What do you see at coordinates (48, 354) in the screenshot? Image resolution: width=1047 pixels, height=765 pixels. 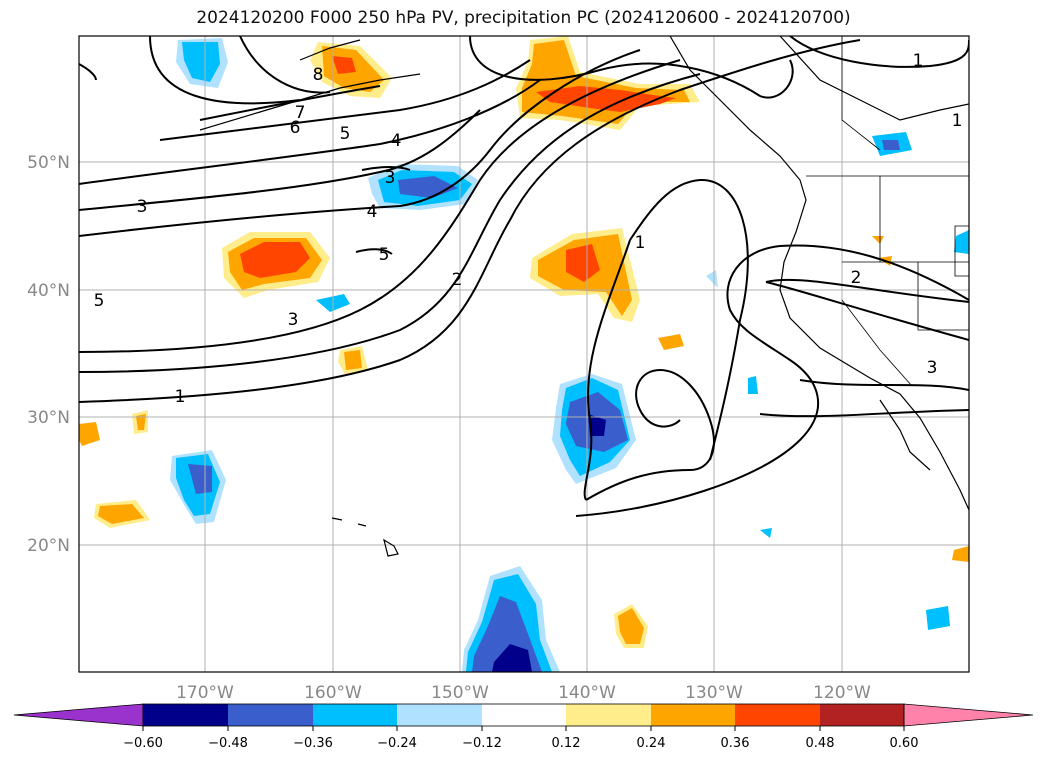 I see `latitude-labels: 50°N 40°N 30°N 20°N` at bounding box center [48, 354].